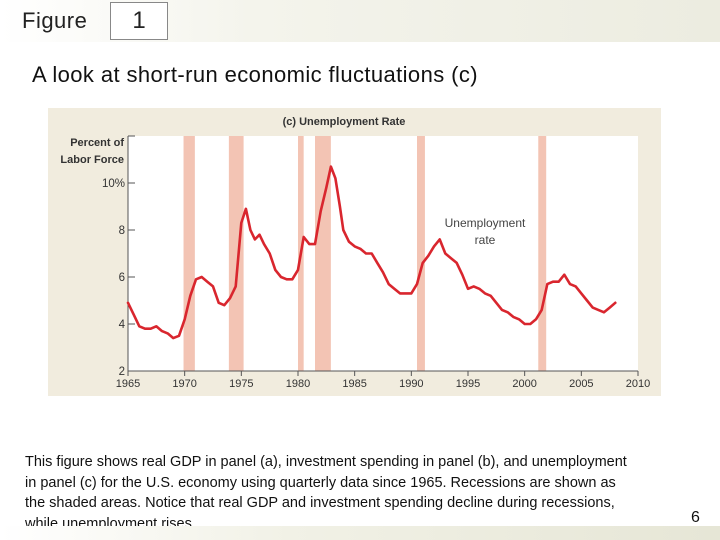 The height and width of the screenshot is (540, 720). What do you see at coordinates (97, 143) in the screenshot?
I see `y-axis-label-line-1: Percent of` at bounding box center [97, 143].